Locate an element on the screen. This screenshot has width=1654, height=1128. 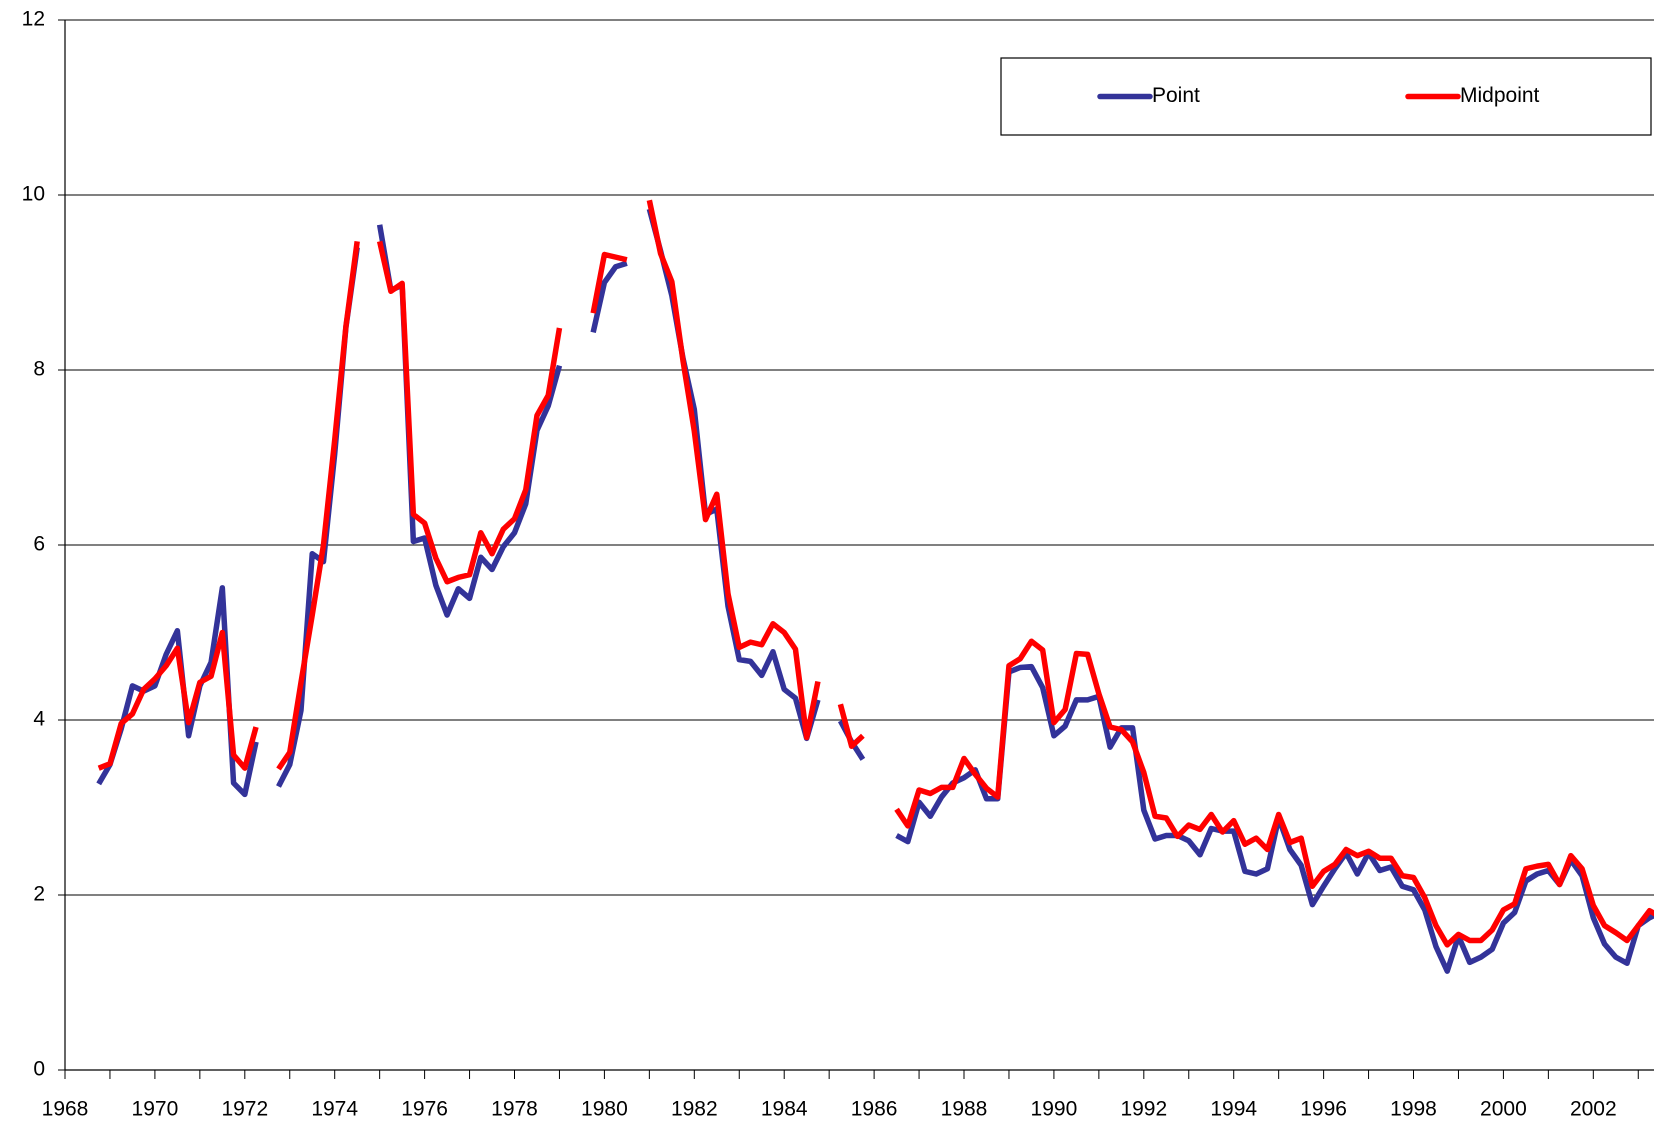
legend-label: Point is located at coordinates (1176, 95).